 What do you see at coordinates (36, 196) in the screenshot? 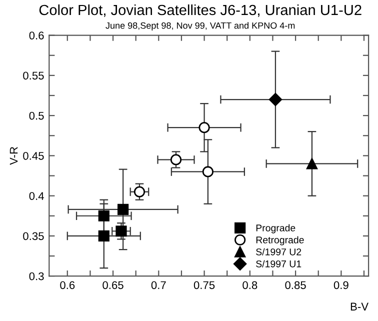
I see `y-tick-label: 0.4` at bounding box center [36, 196].